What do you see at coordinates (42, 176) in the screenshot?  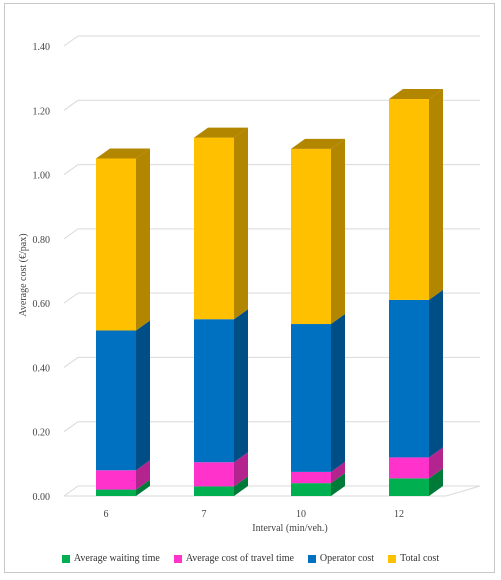 I see `y-tick-label: 1.00` at bounding box center [42, 176].